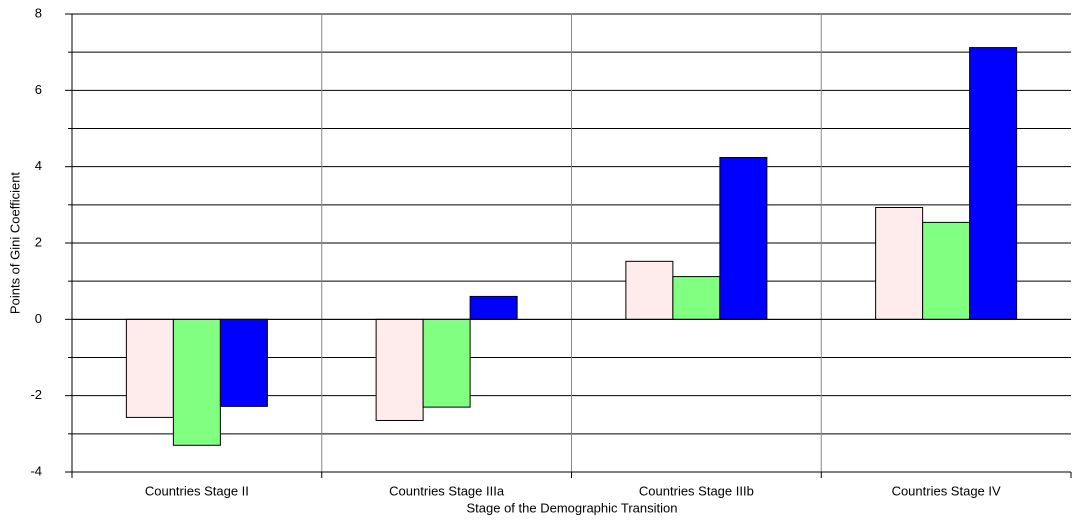  I want to click on y-tick-label: -4, so click(36, 470).